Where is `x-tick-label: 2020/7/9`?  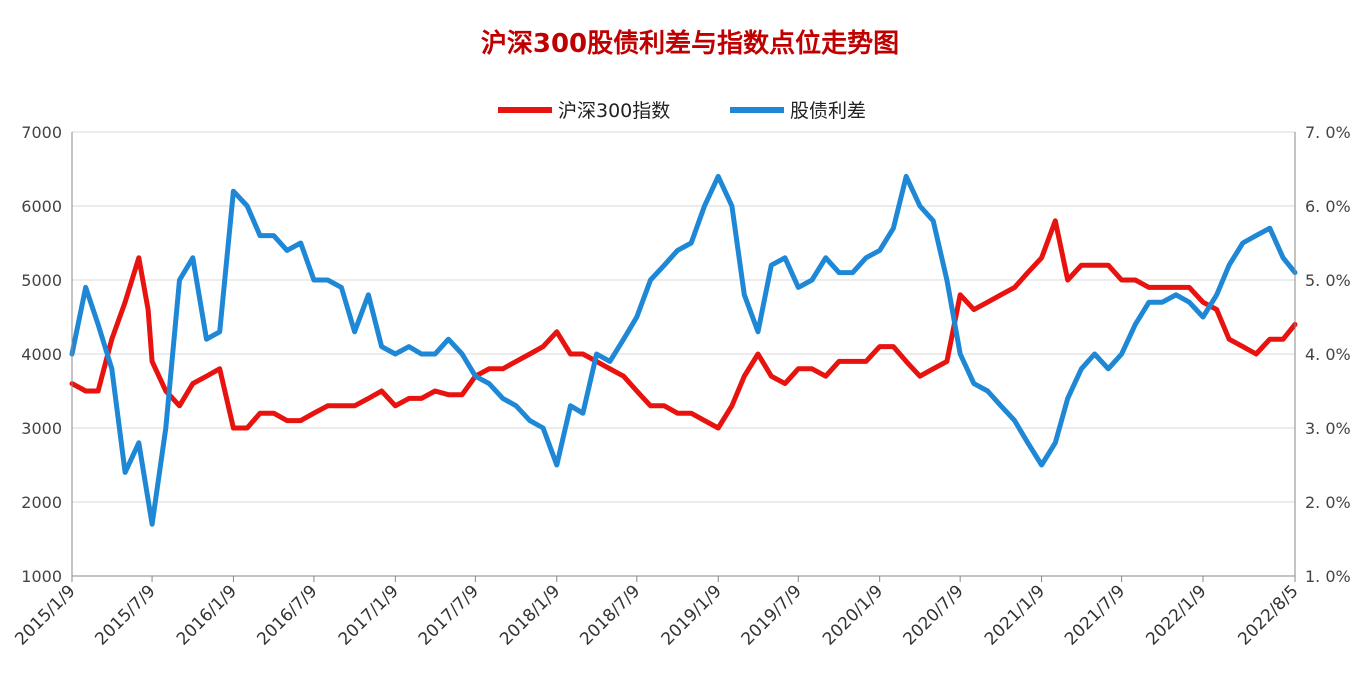 x-tick-label: 2020/7/9 is located at coordinates (934, 615).